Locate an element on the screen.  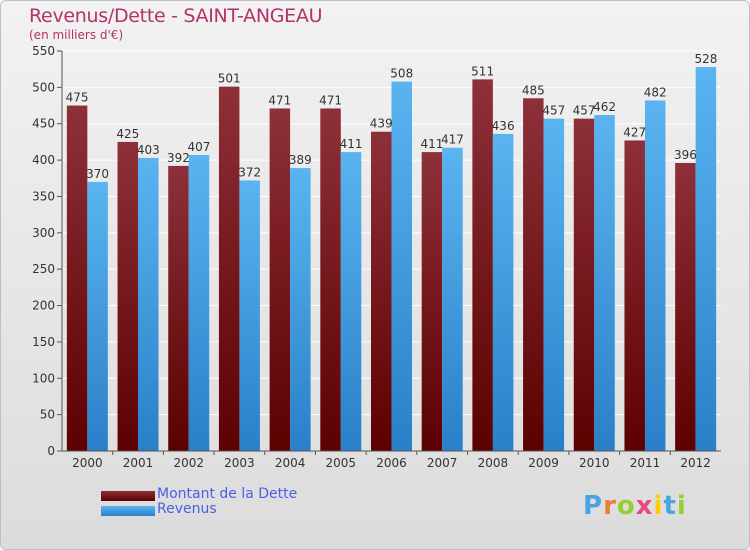
data-label-revenue-2011: 482 is located at coordinates (655, 92).